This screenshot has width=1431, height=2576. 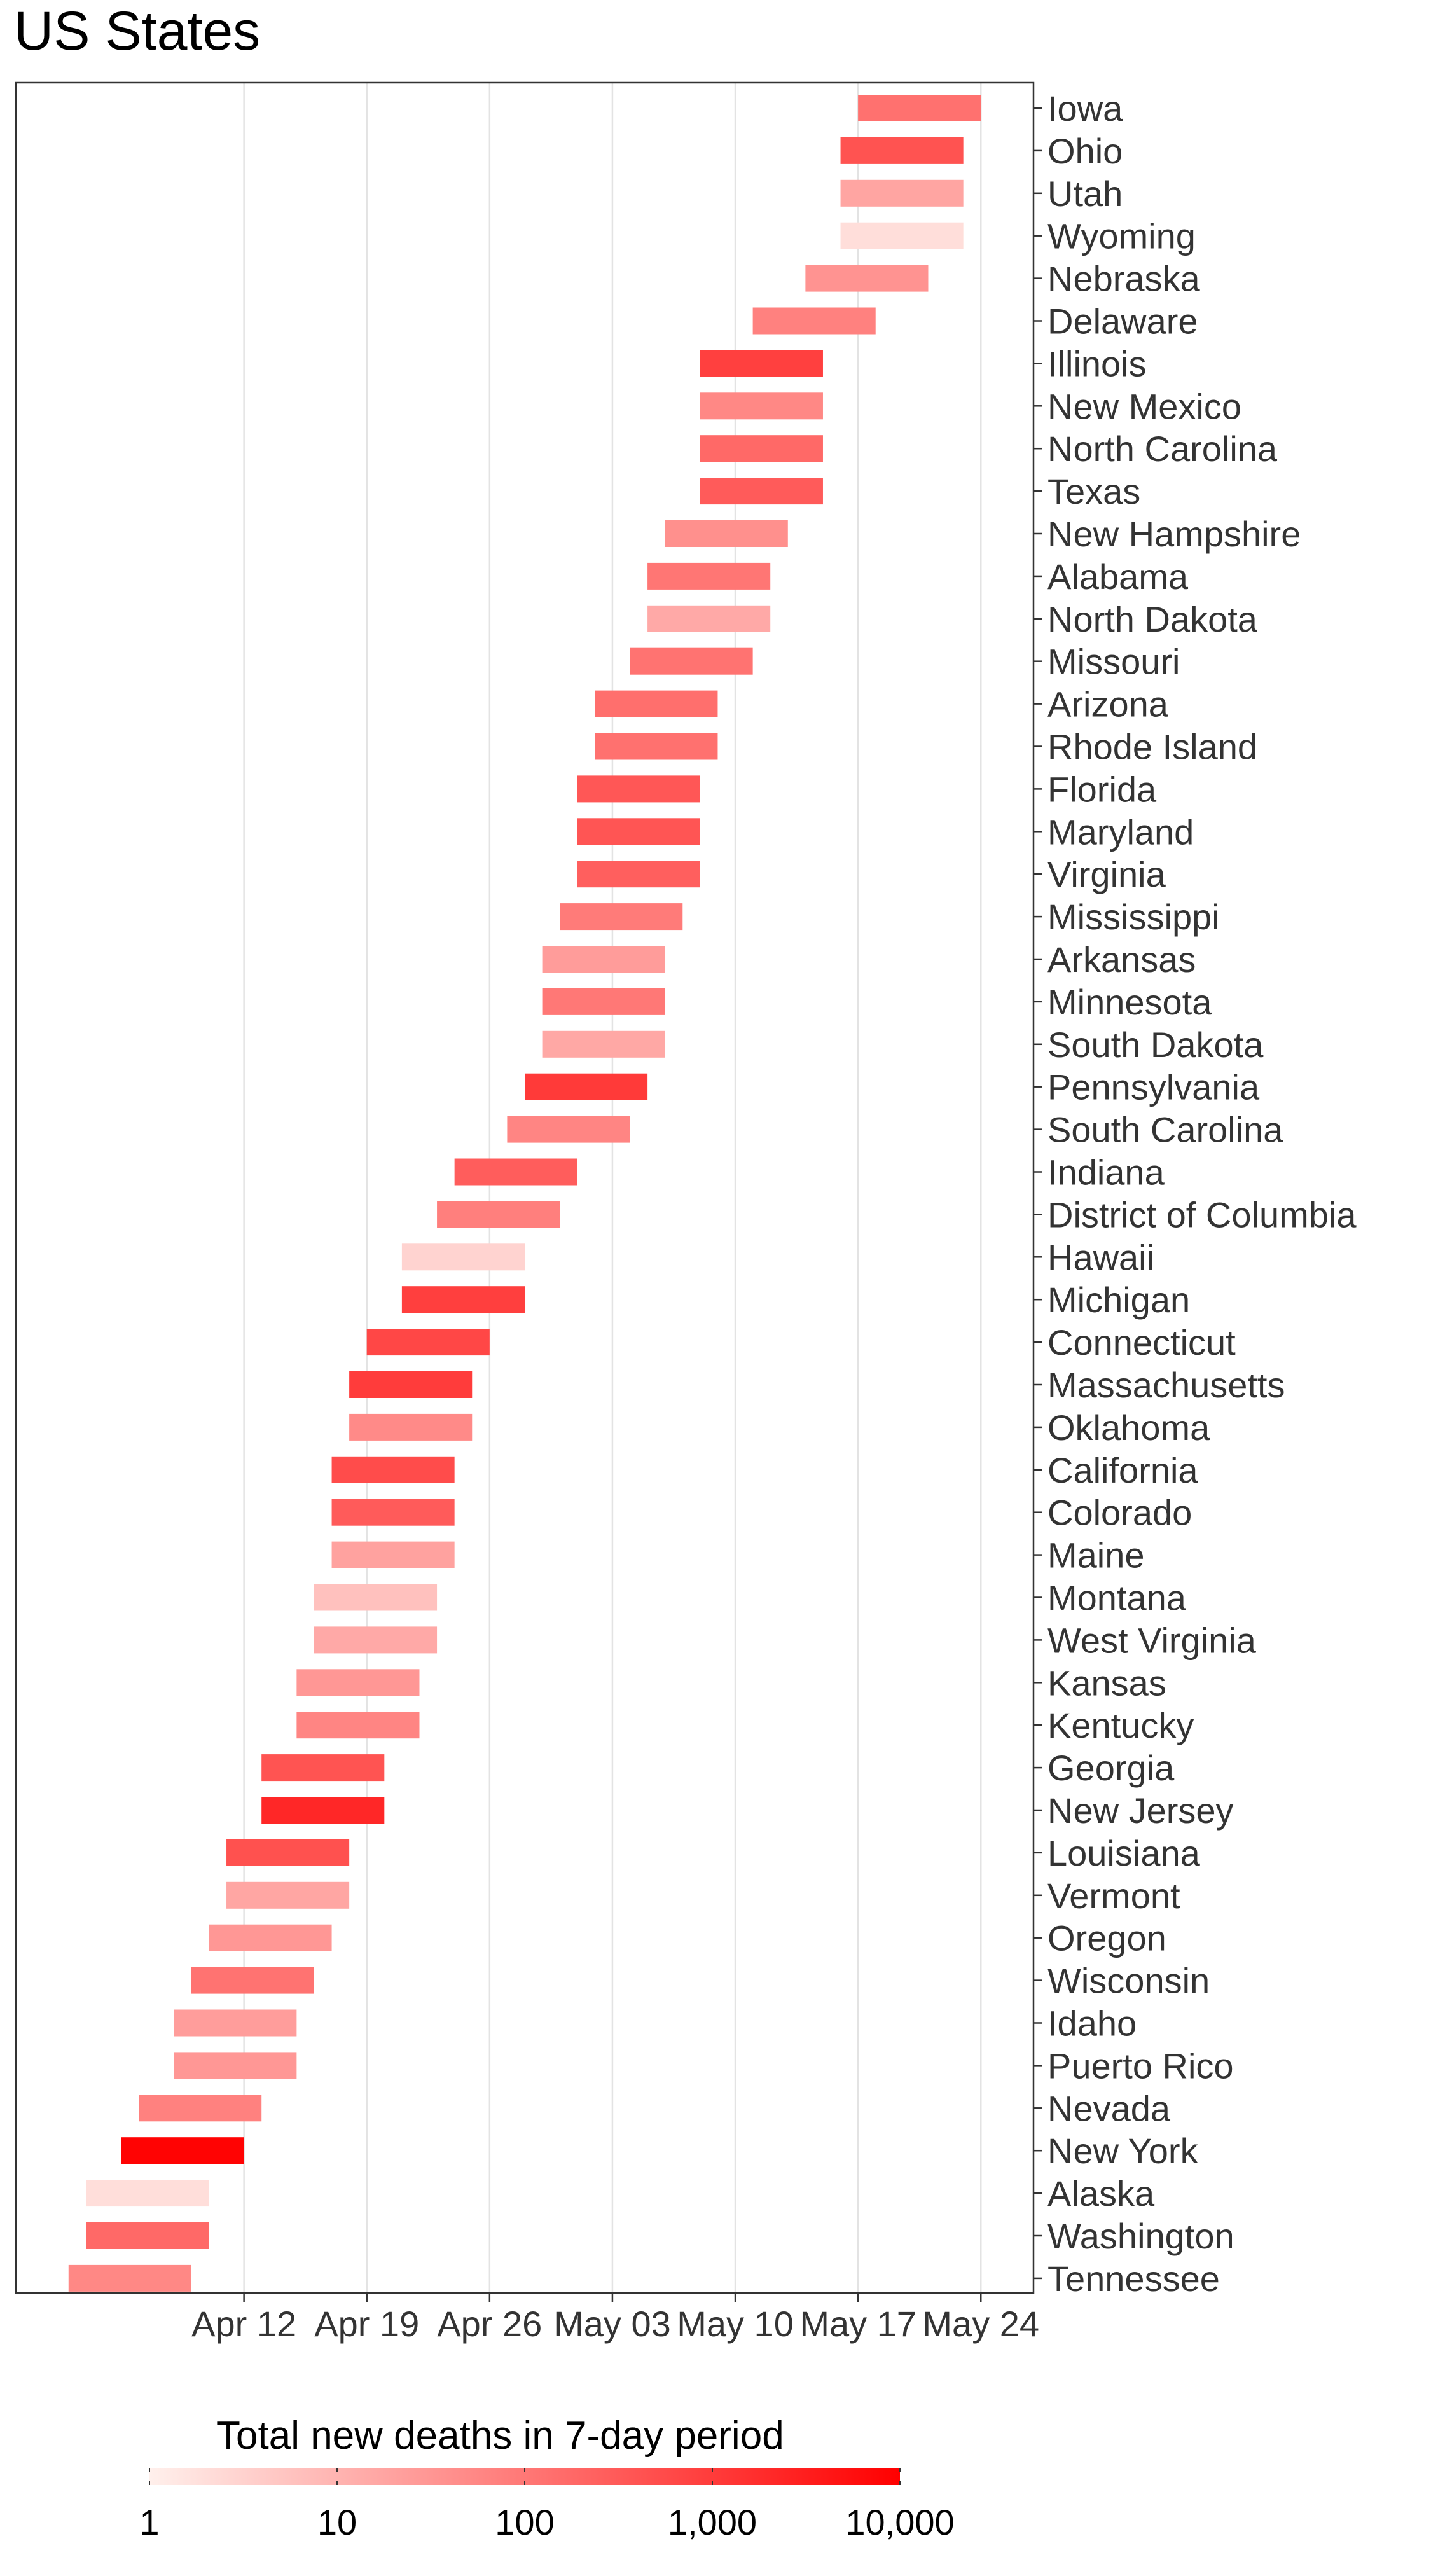 What do you see at coordinates (638, 789) in the screenshot?
I see `bar-florida` at bounding box center [638, 789].